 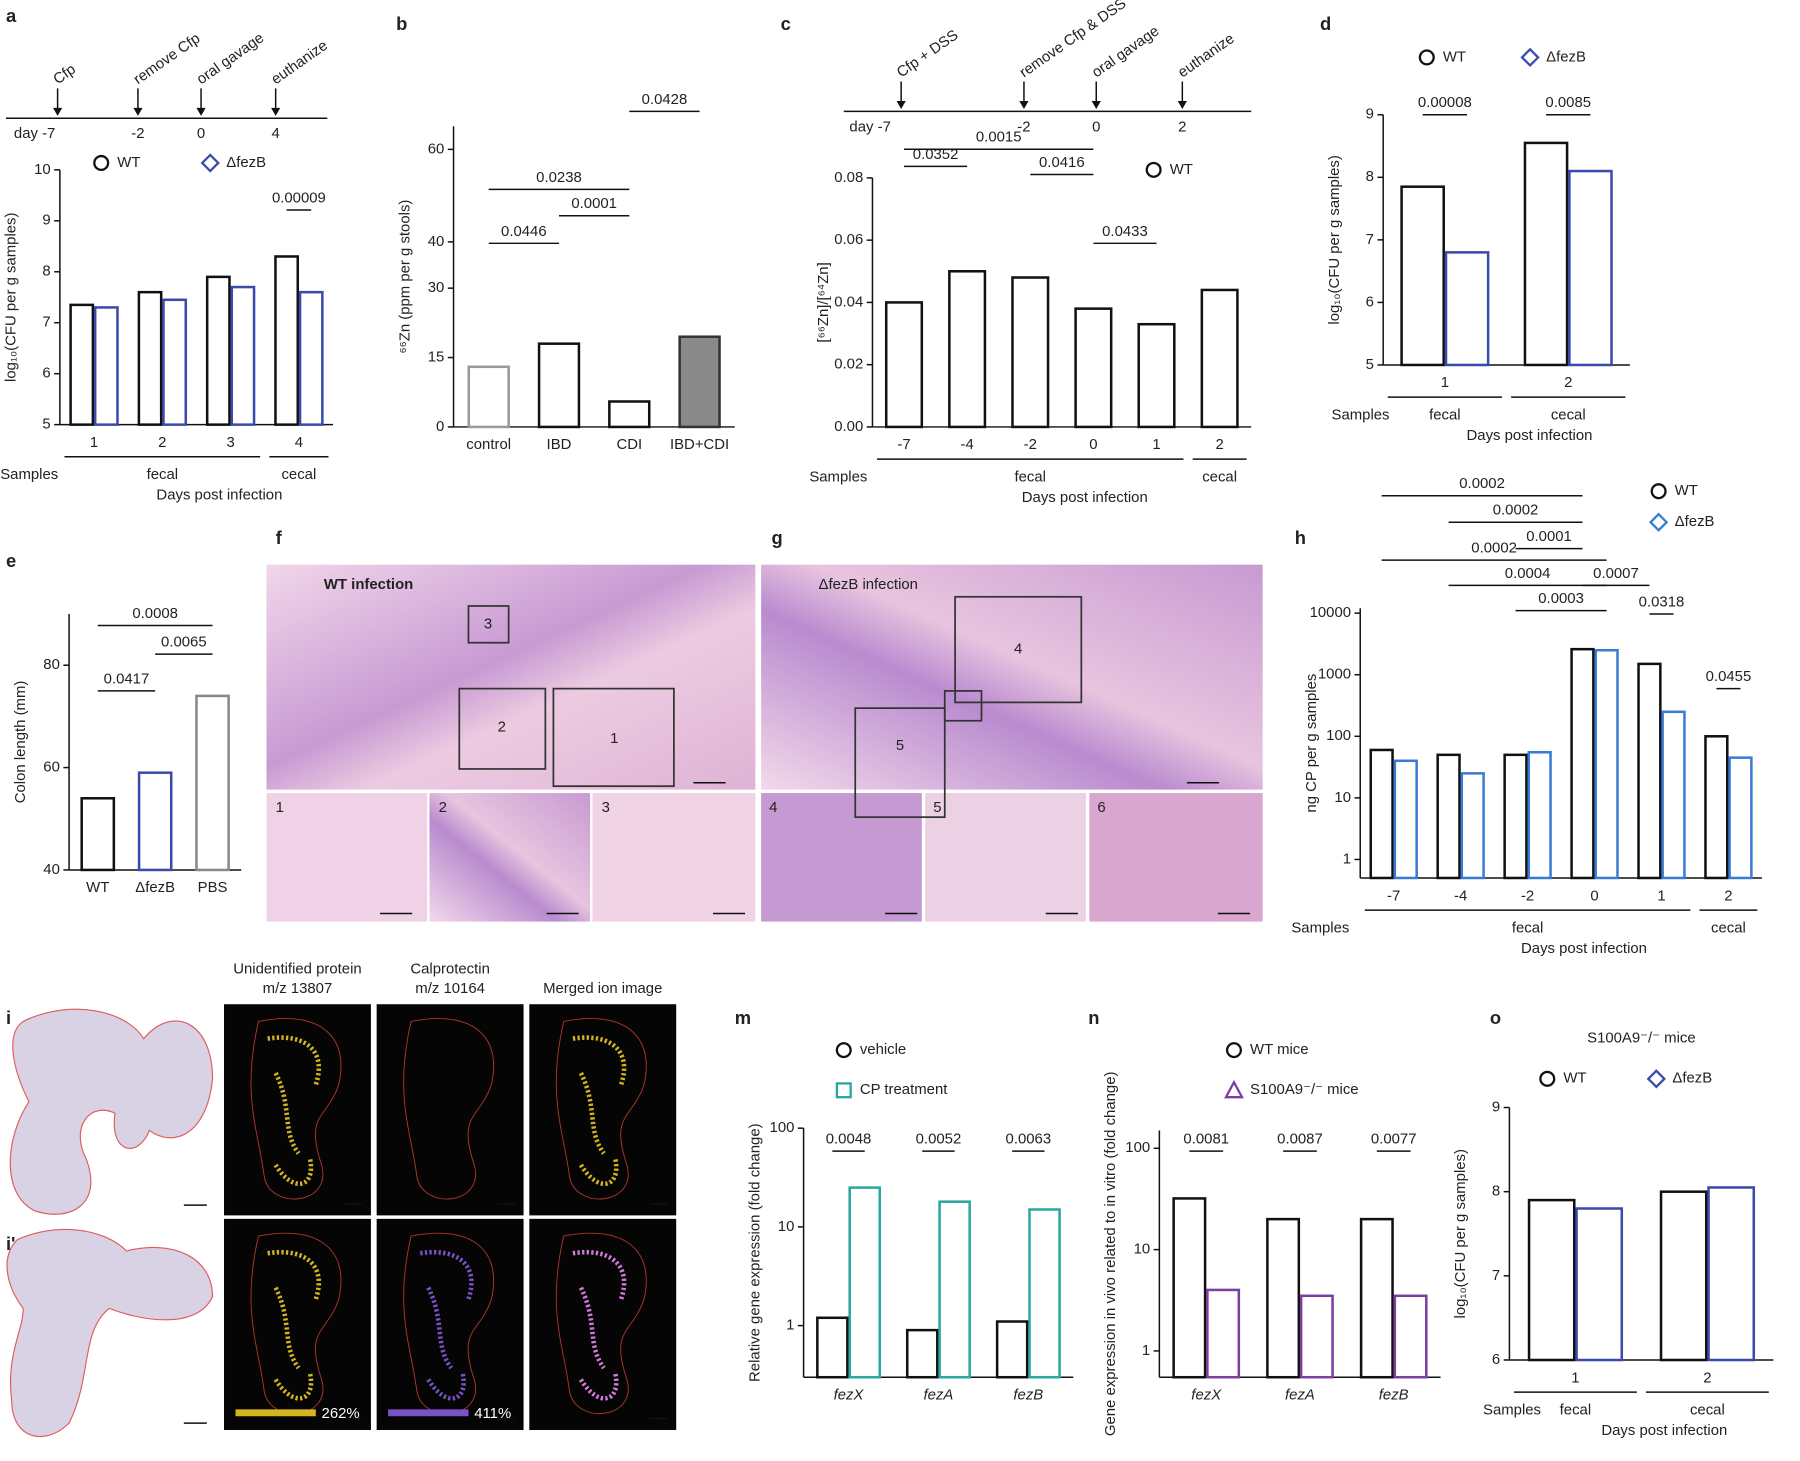 What do you see at coordinates (1030, 445) in the screenshot?
I see `x-tick-label: -2` at bounding box center [1030, 445].